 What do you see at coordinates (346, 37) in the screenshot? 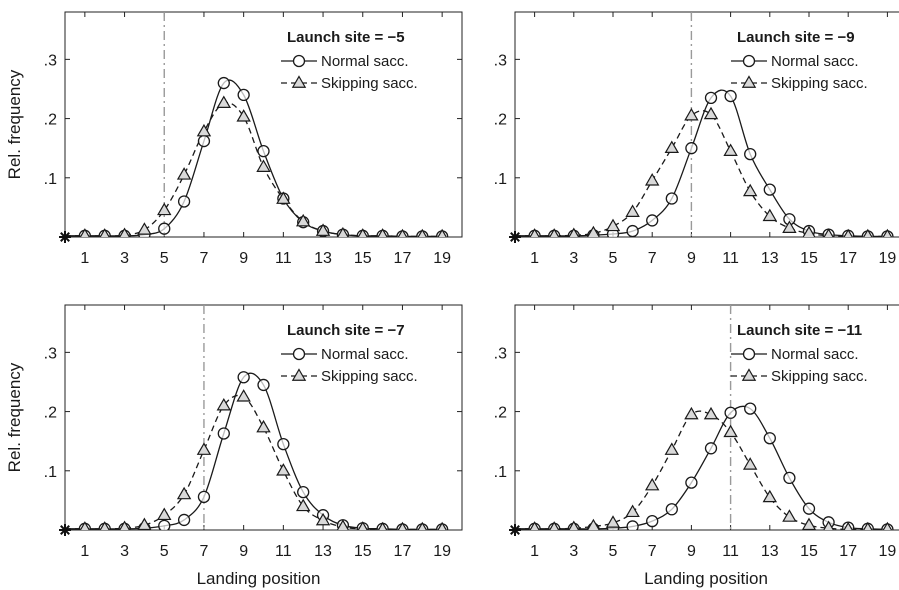
I see `legend-title: Launch site = −5` at bounding box center [346, 37].